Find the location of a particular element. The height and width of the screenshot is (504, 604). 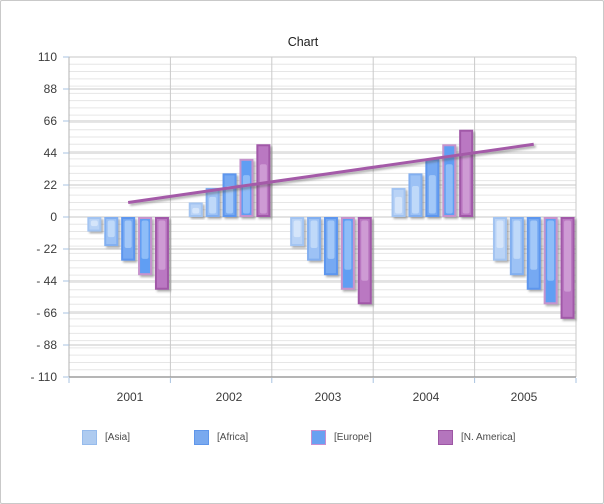

bar-2004-s2 is located at coordinates (415, 195).